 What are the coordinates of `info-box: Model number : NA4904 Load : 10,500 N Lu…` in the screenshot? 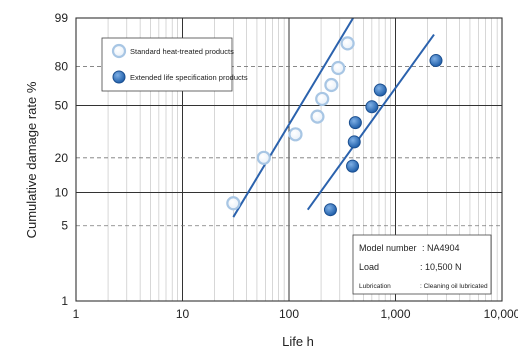 It's located at (422, 264).